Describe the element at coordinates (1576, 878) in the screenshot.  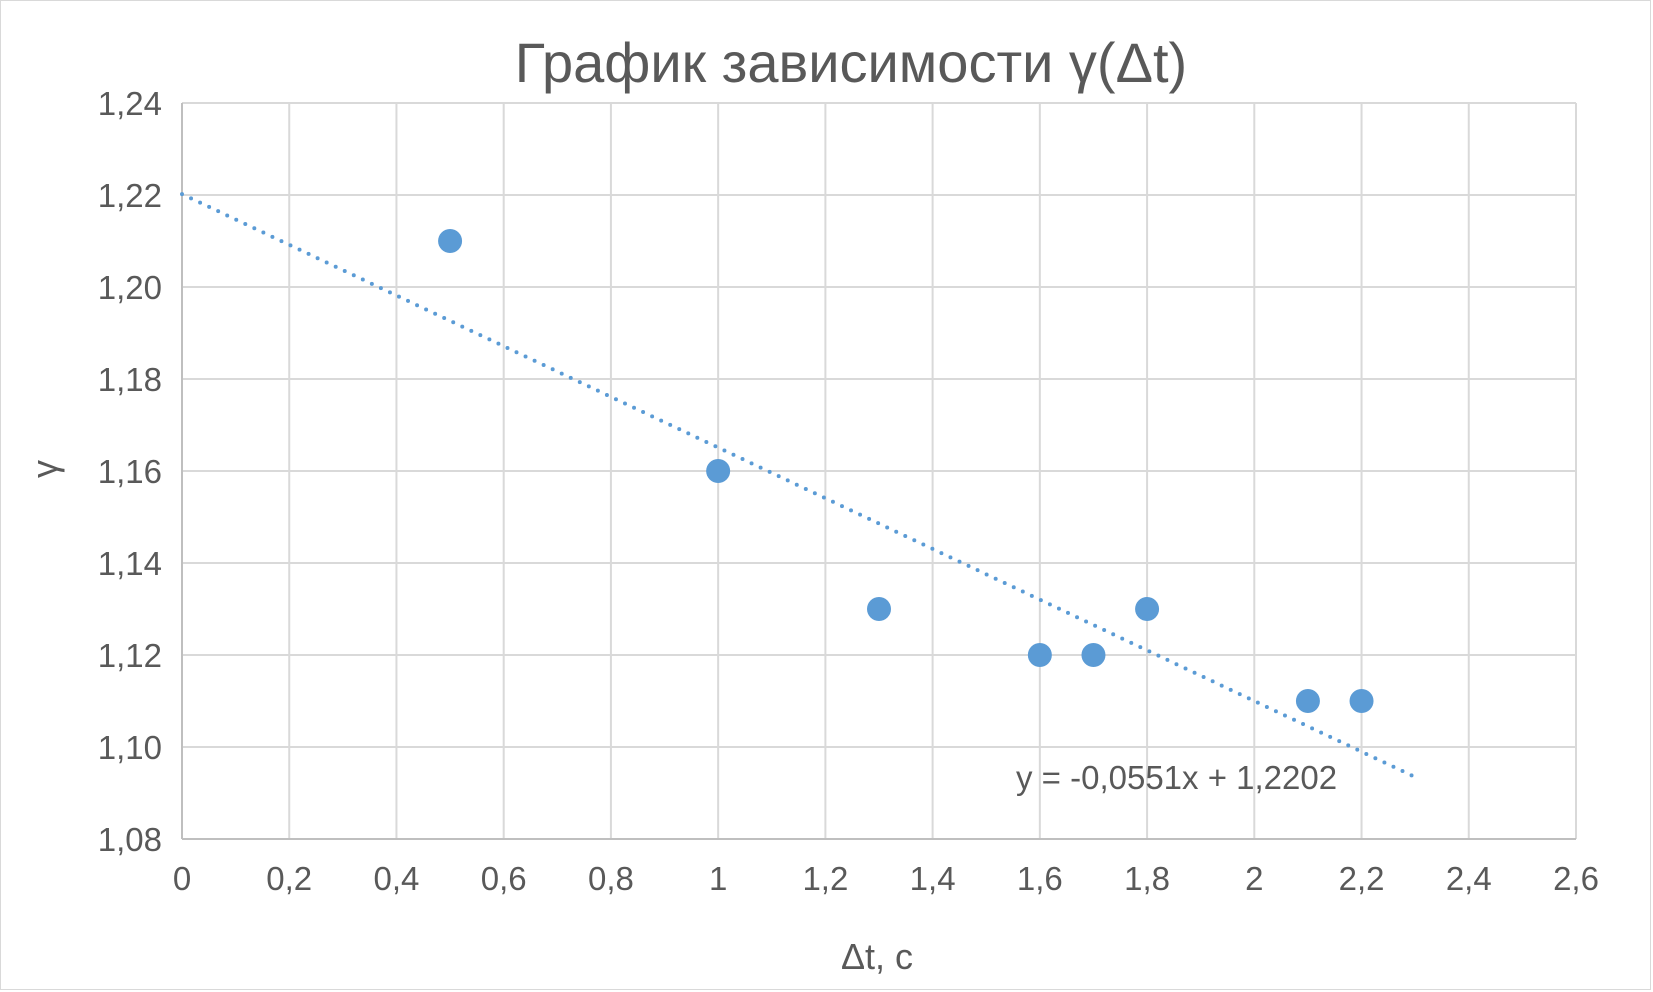
I see `x-tick-label: 2,6` at that location.